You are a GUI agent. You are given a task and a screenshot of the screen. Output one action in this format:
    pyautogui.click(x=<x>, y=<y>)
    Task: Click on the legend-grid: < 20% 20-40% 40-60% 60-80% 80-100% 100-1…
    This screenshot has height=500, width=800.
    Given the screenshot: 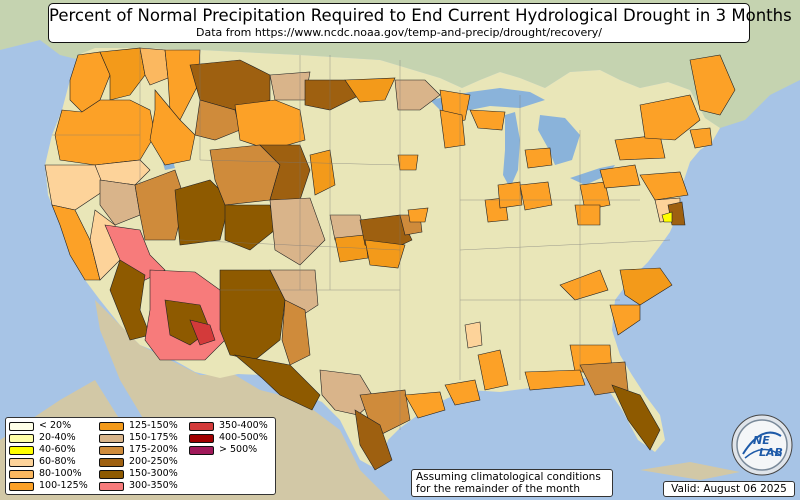 What is the action you would take?
    pyautogui.click(x=140, y=456)
    